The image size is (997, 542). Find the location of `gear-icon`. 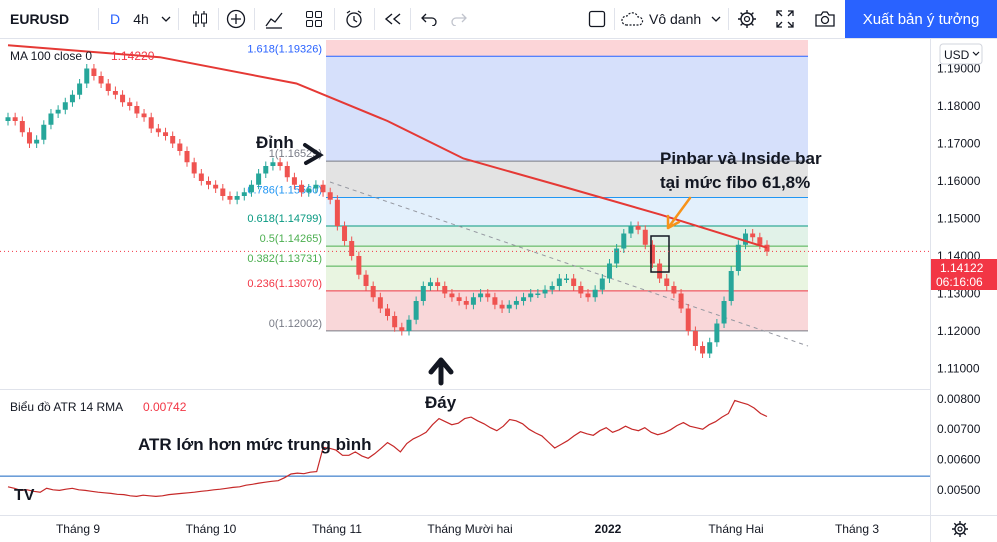

gear-icon is located at coordinates (960, 529).